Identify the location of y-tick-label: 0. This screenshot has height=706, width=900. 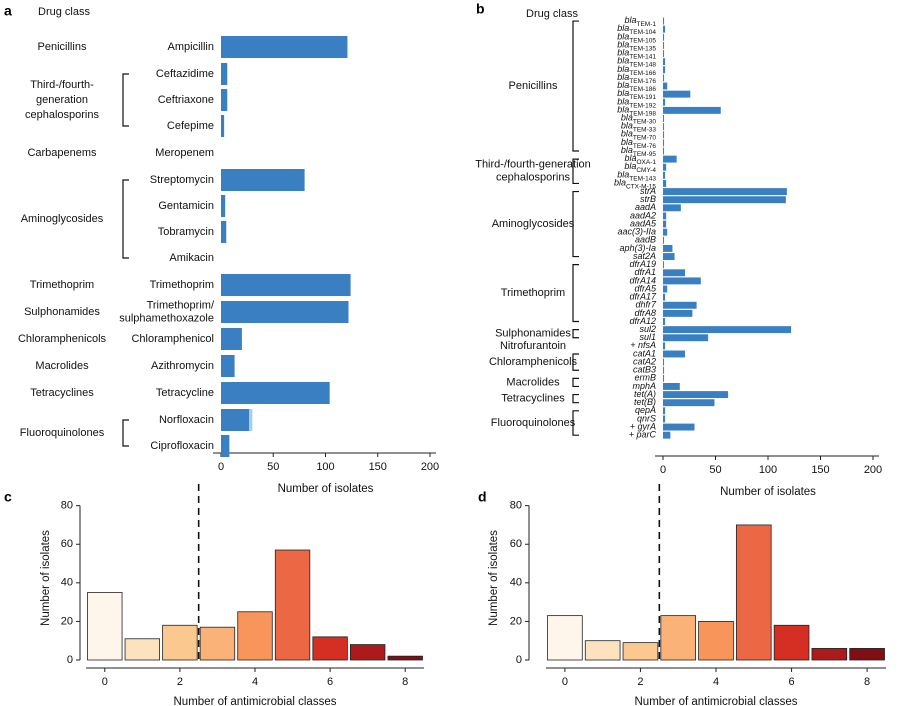
(519, 660).